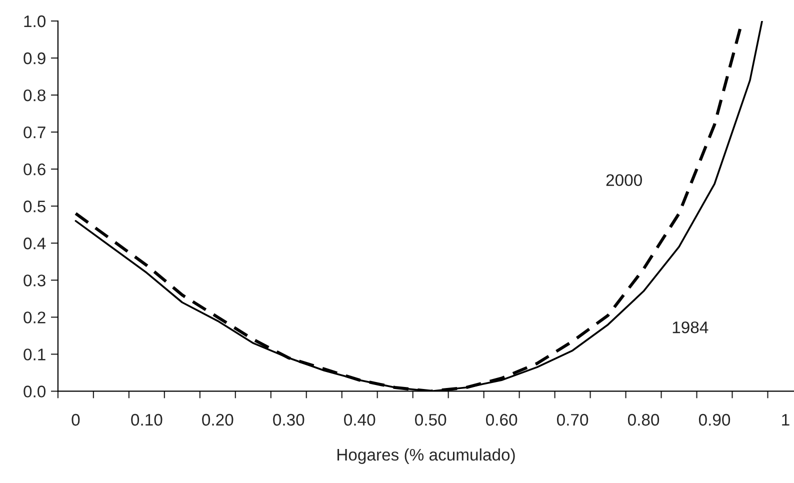 This screenshot has width=794, height=483. What do you see at coordinates (35, 58) in the screenshot?
I see `y-tick-label: 0.9` at bounding box center [35, 58].